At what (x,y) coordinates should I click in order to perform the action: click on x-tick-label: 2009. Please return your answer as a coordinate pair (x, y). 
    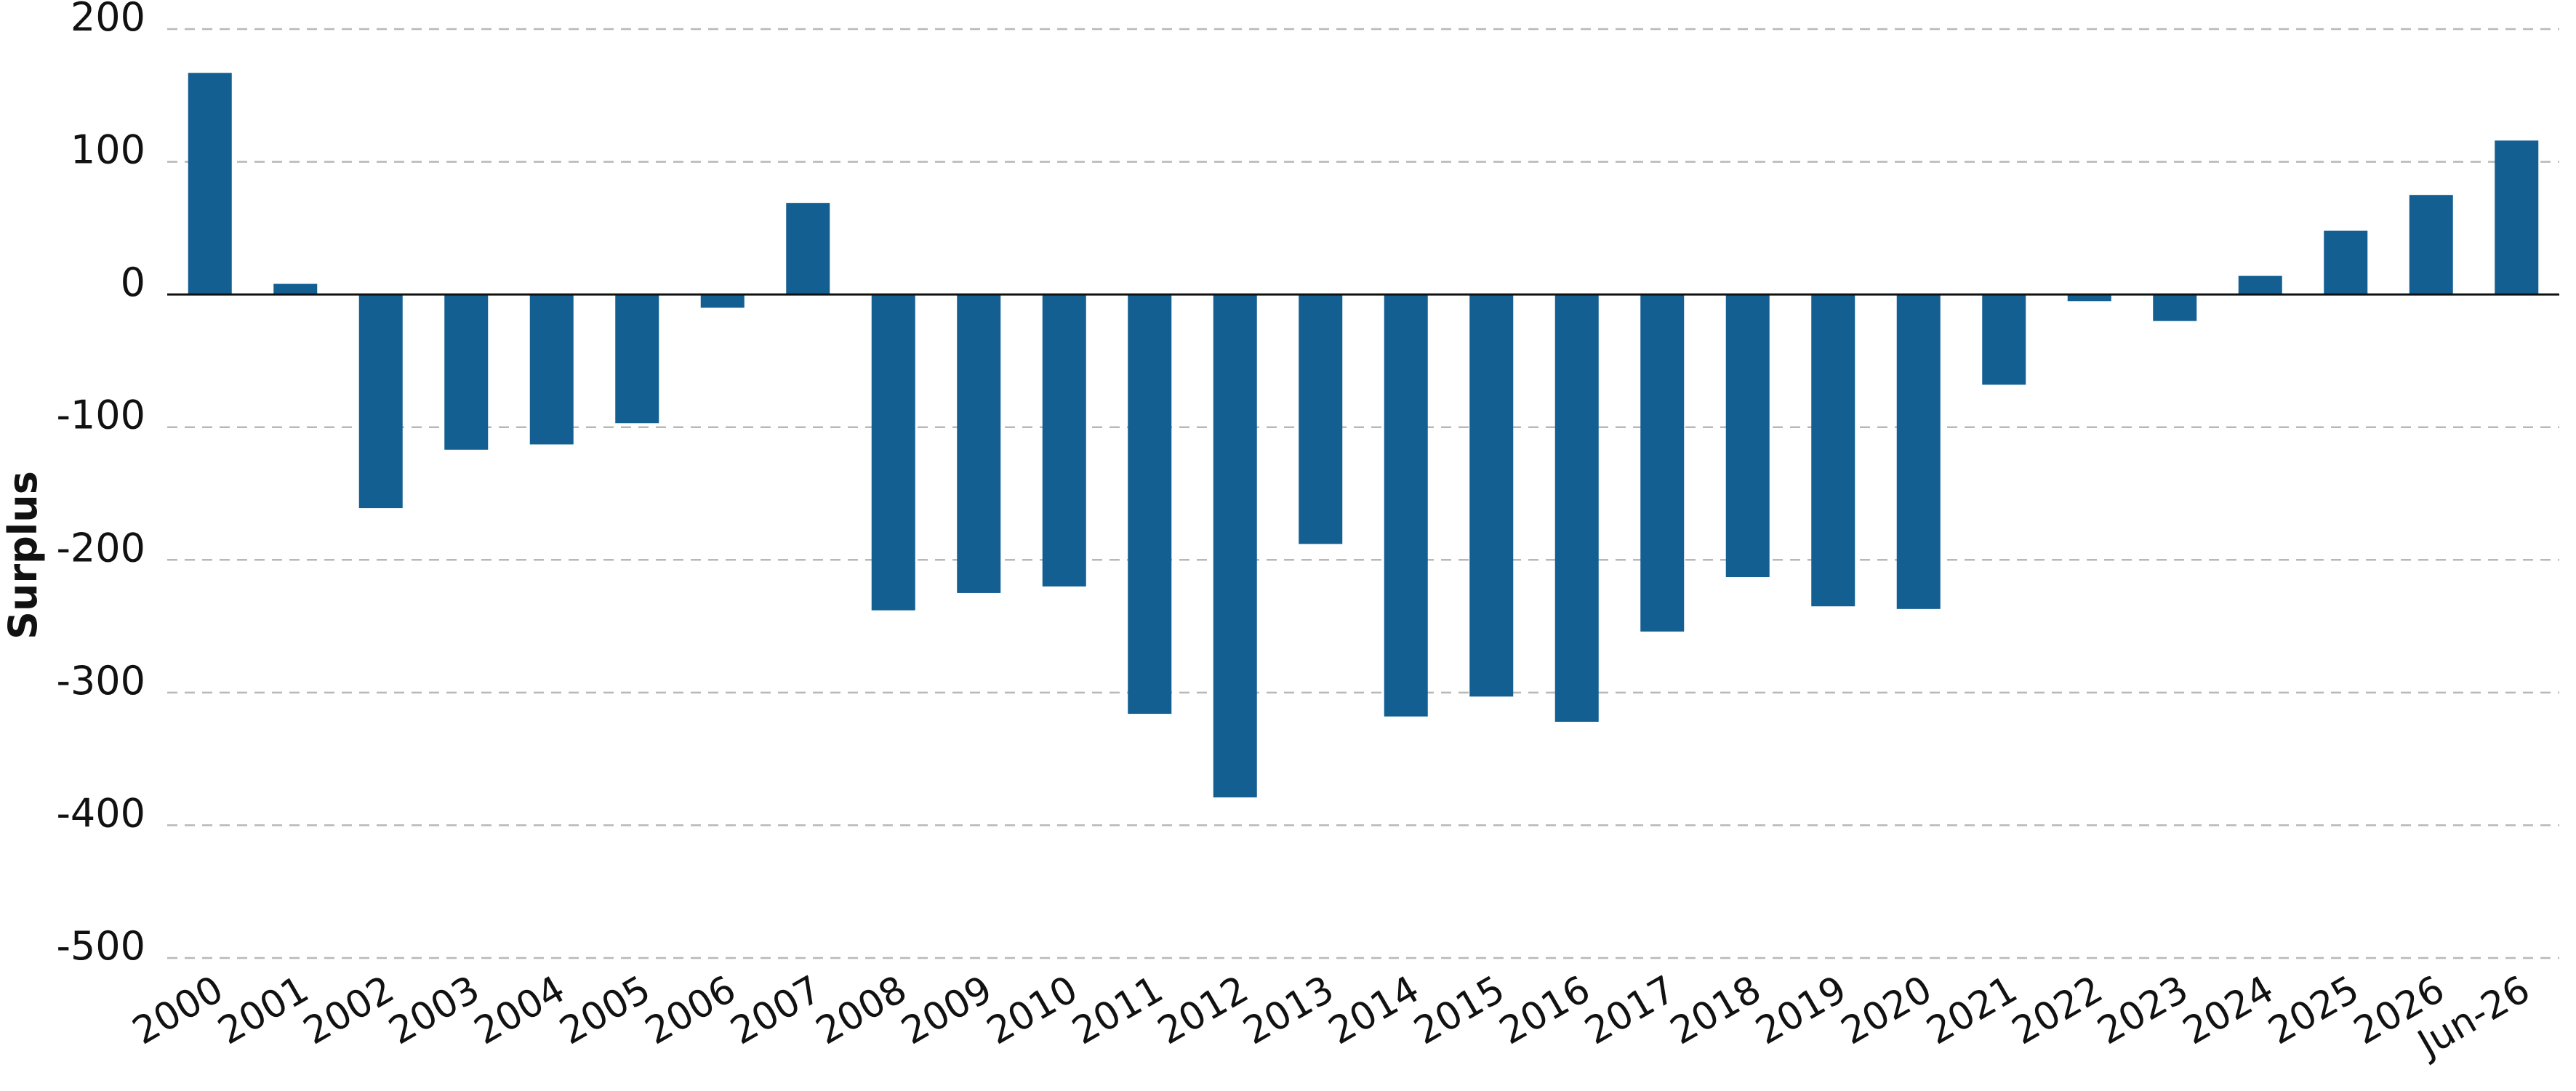
    Looking at the image, I should click on (947, 1010).